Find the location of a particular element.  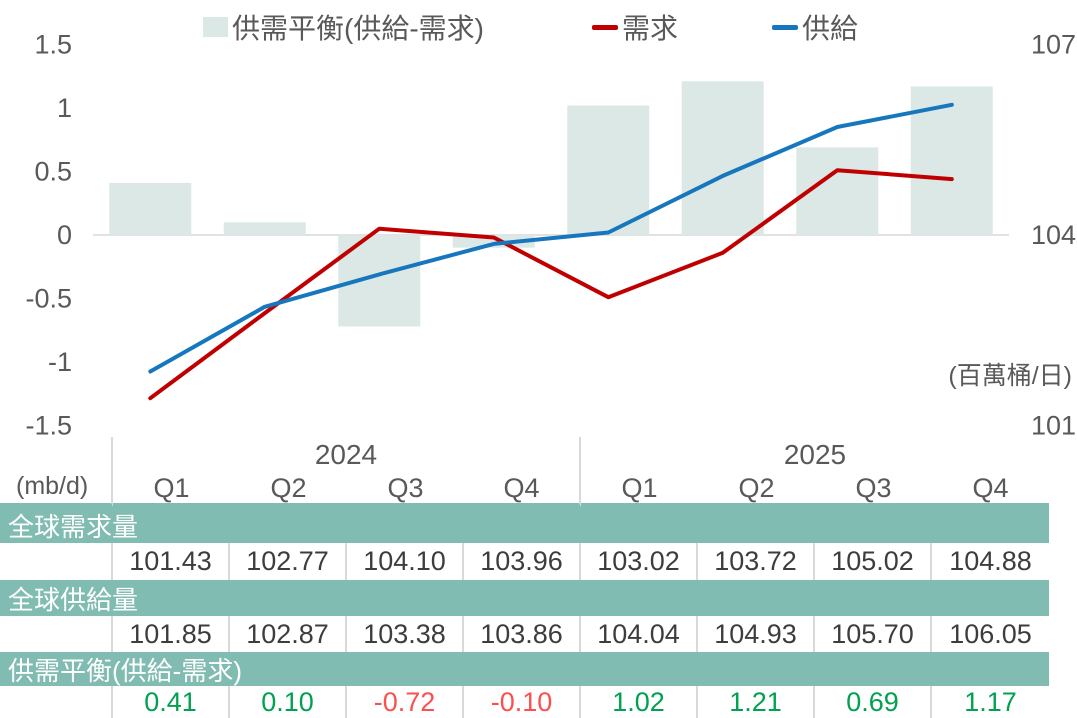

svg-text: -0.5 is located at coordinates (48, 299).